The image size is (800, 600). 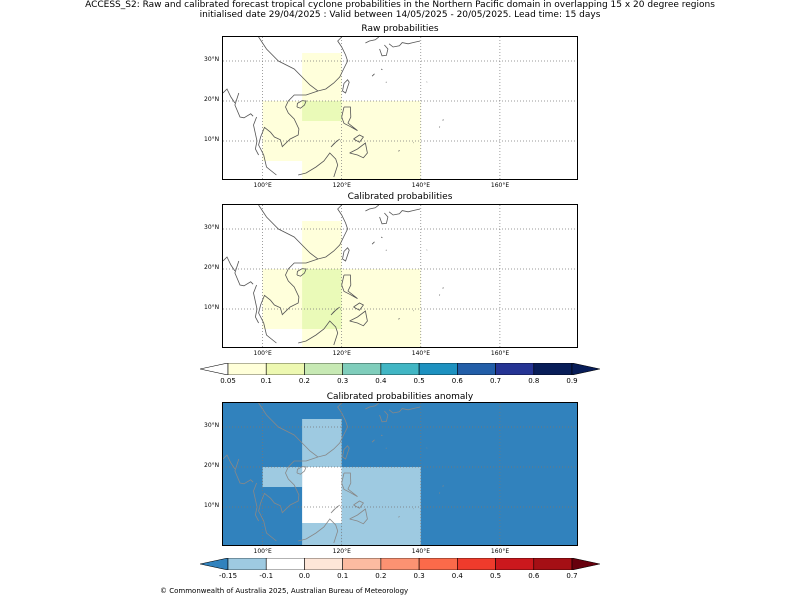 What do you see at coordinates (304, 576) in the screenshot?
I see `colorbar-tick-label: 0.0` at bounding box center [304, 576].